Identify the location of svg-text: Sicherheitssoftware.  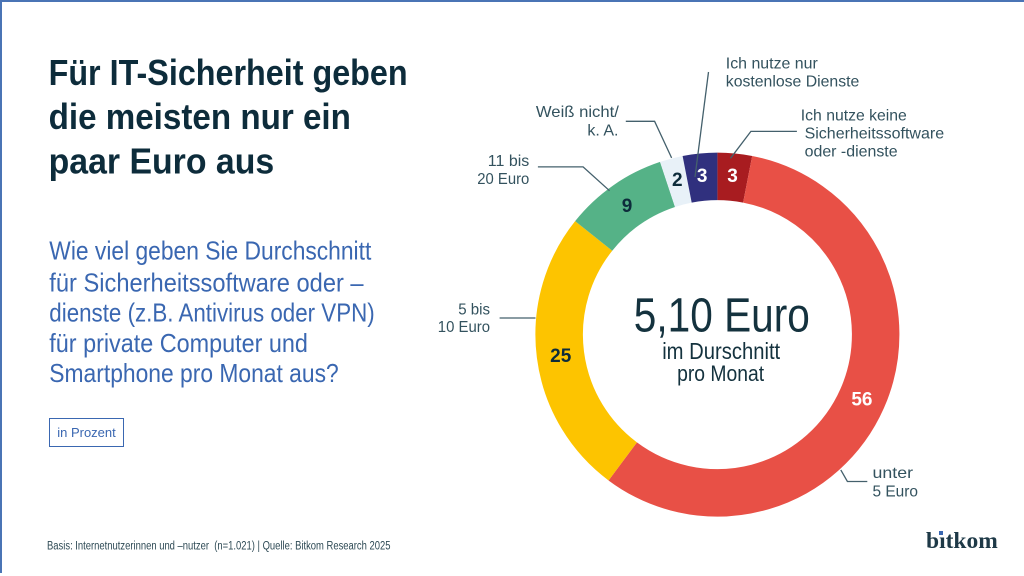
(875, 133).